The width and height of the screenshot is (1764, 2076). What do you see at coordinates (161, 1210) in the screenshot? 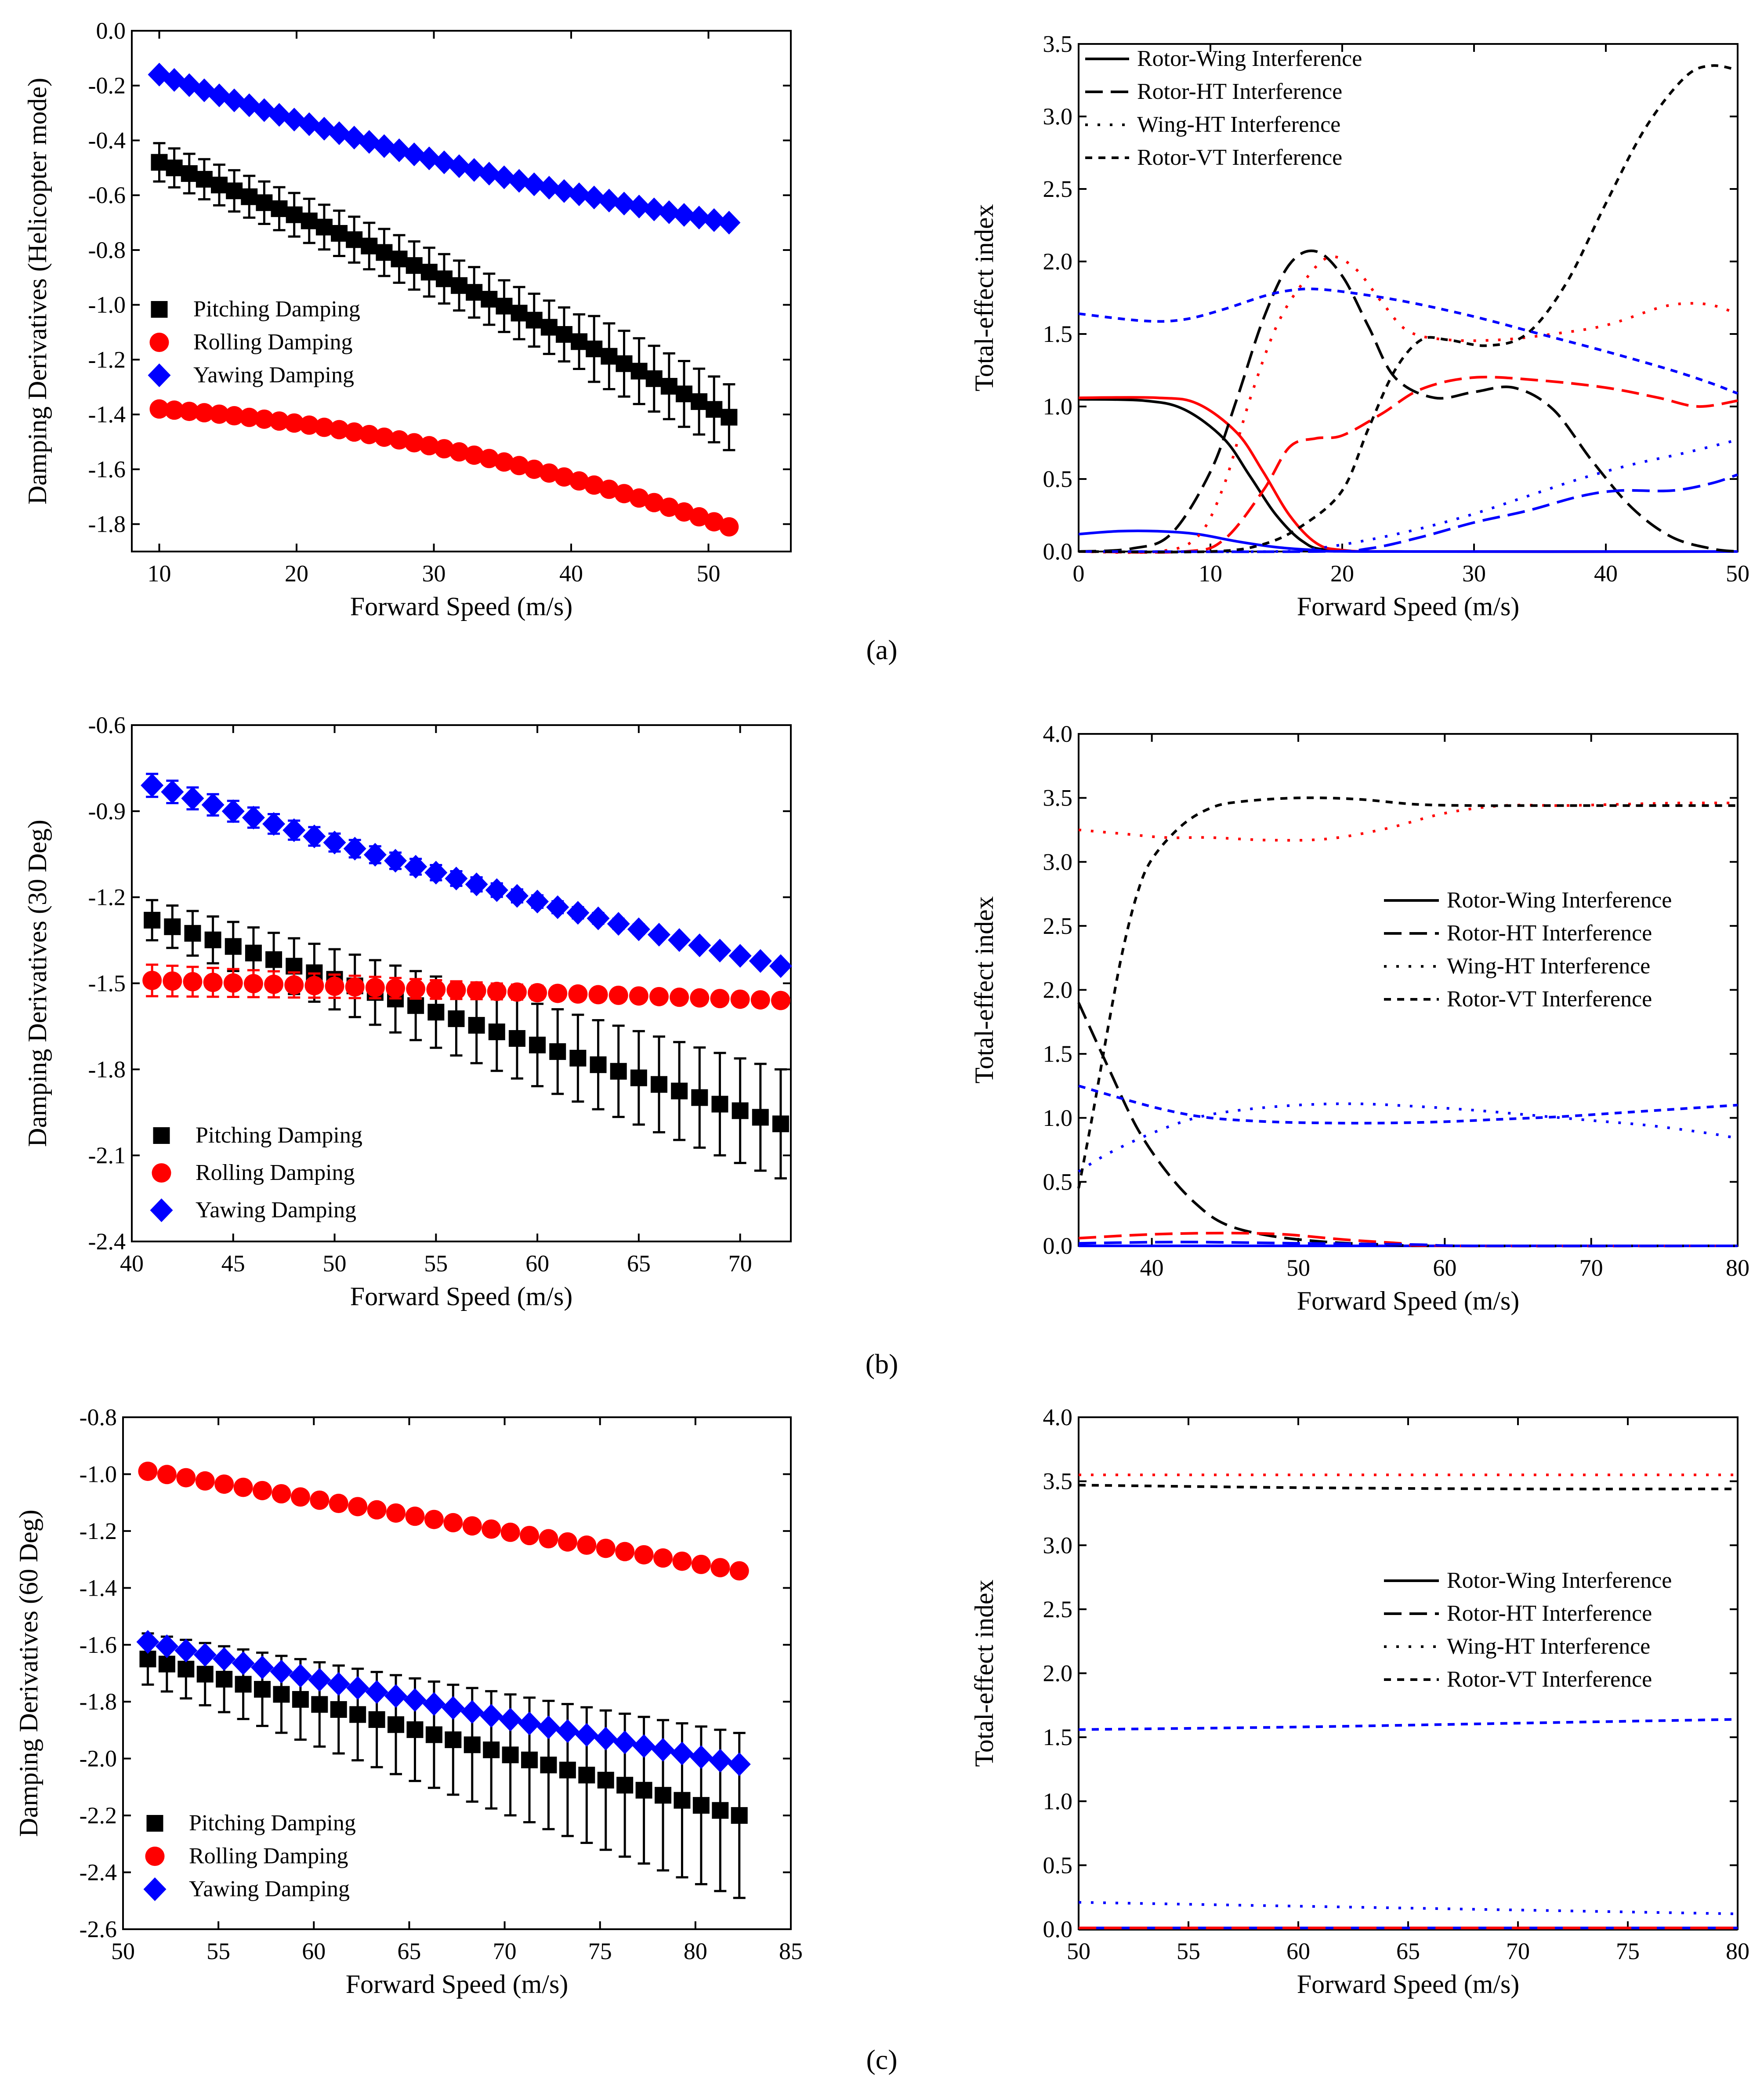
I see `legend-marker-yawing-damping` at bounding box center [161, 1210].